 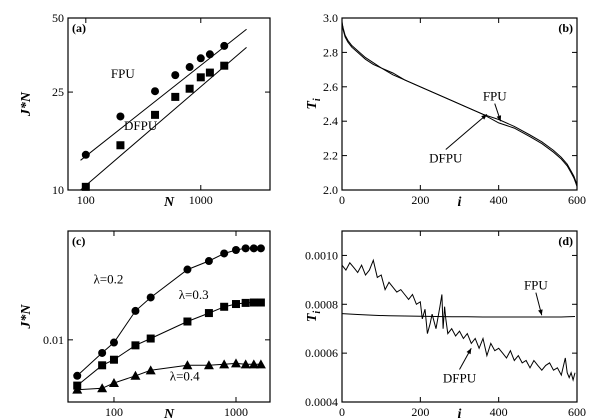 What do you see at coordinates (79, 28) in the screenshot?
I see `panel-label: (a)` at bounding box center [79, 28].